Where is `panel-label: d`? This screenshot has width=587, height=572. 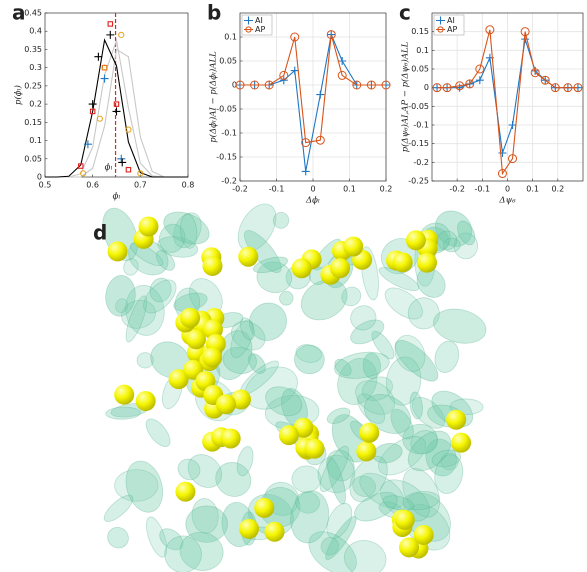 panel-label: d is located at coordinates (100, 233).